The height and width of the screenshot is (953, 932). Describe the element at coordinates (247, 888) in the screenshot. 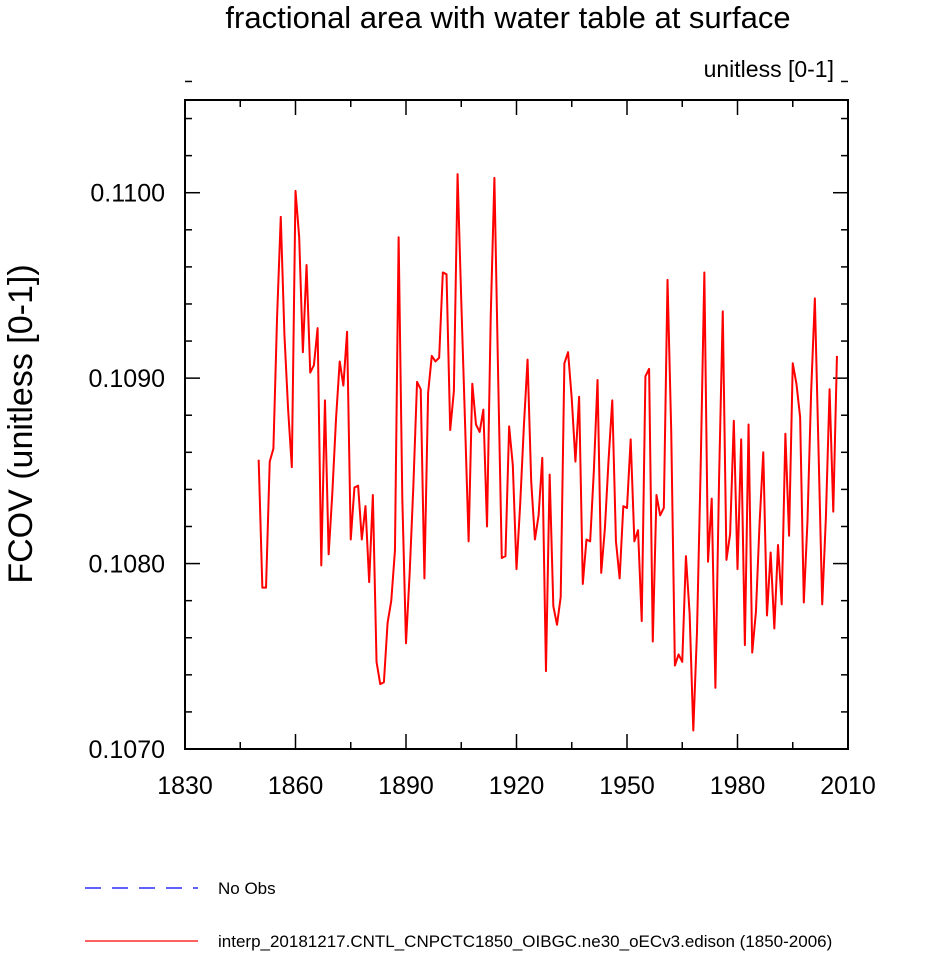

I see `legend-label-no-obs: No Obs` at that location.